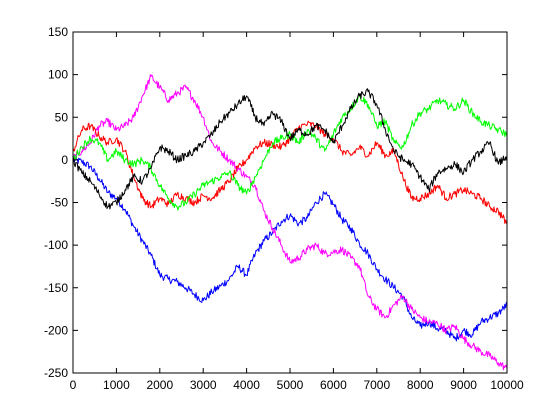 The height and width of the screenshot is (420, 560). Describe the element at coordinates (56, 373) in the screenshot. I see `y-tick-label: -250` at that location.